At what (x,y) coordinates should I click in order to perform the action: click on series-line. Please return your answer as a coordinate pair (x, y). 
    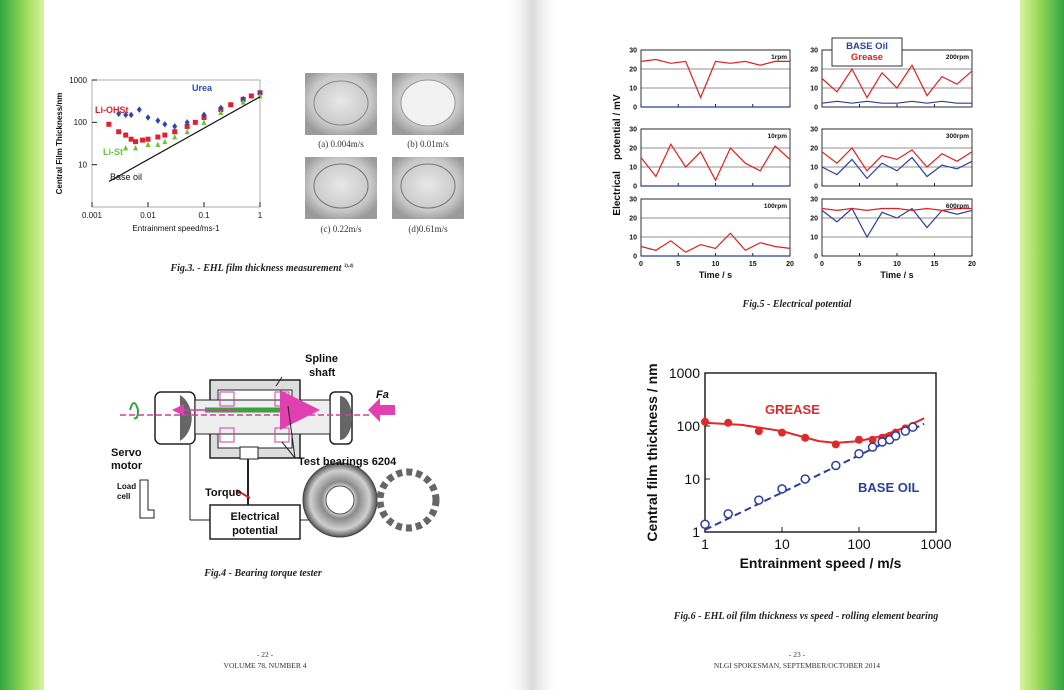
    Looking at the image, I should click on (184, 139).